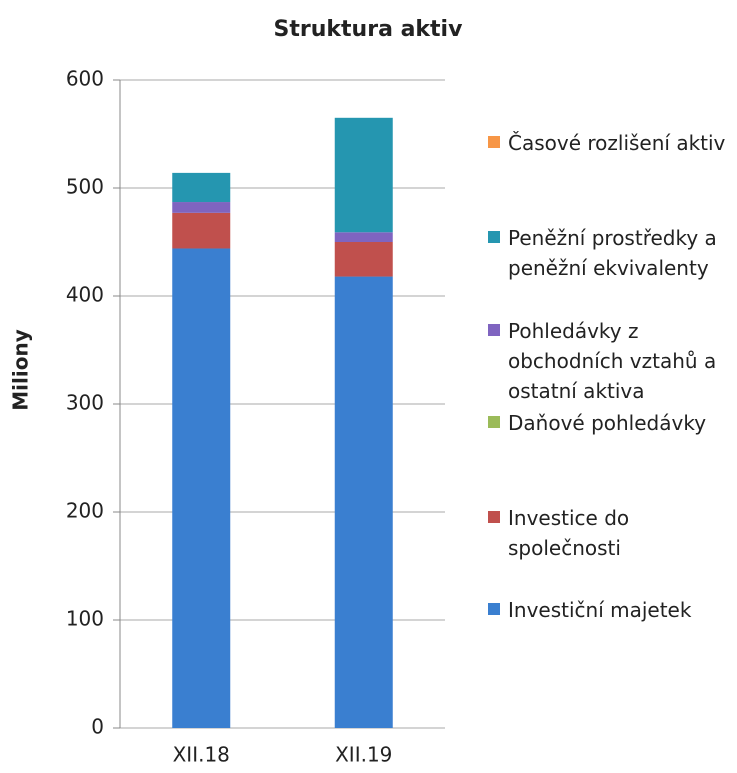 Image resolution: width=737 pixels, height=773 pixels. I want to click on legend-label: Daňové pohledávky, so click(607, 423).